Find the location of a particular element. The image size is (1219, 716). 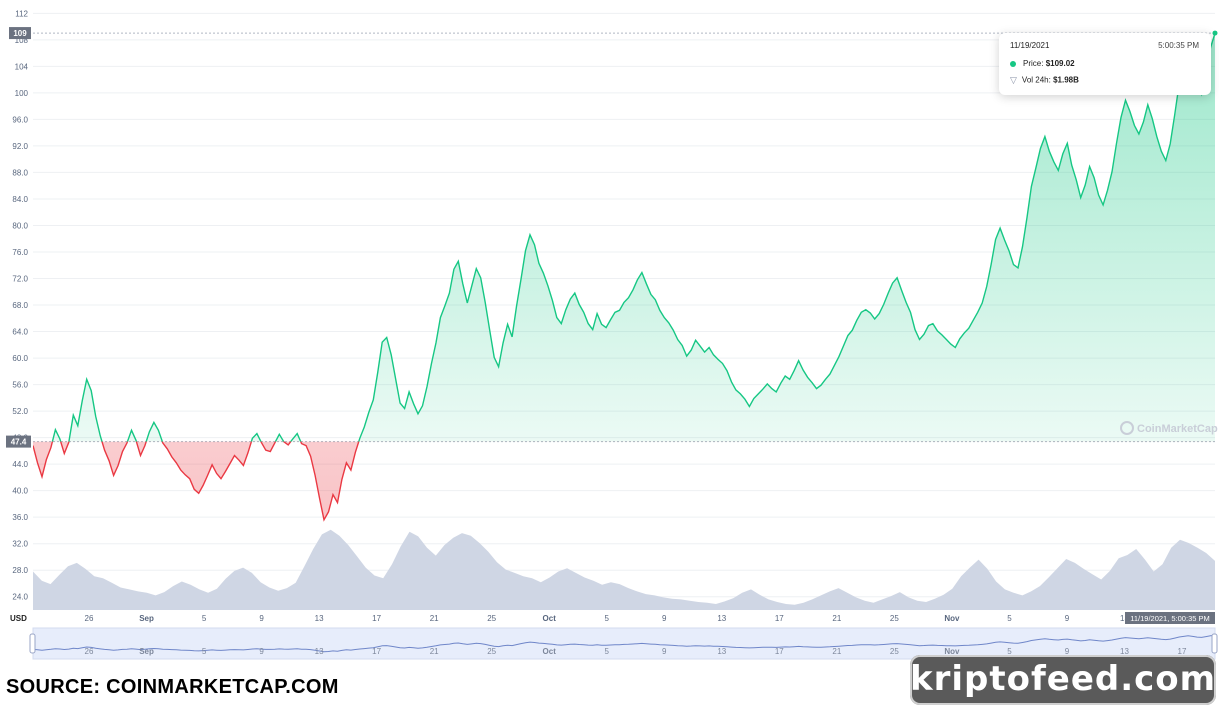

navigator-handle-right is located at coordinates (1214, 643).